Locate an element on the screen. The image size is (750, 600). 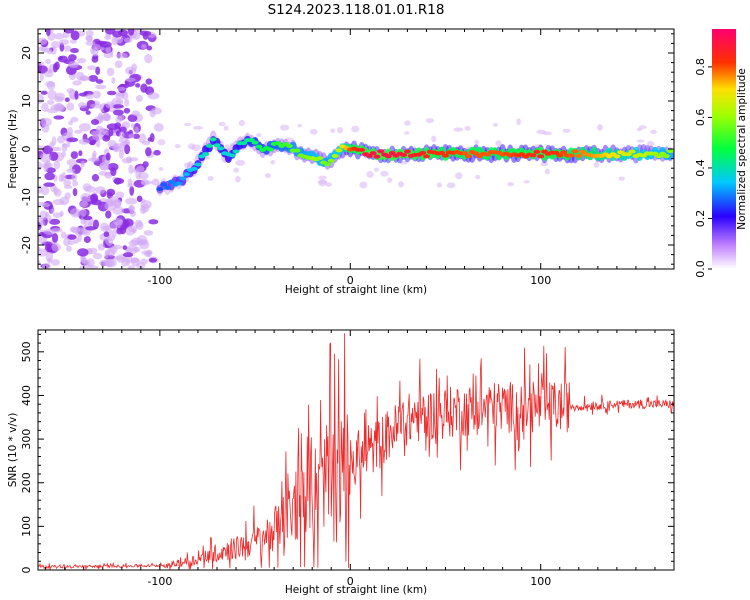
spectrogram-y-tick-label: 10 is located at coordinates (26, 101).